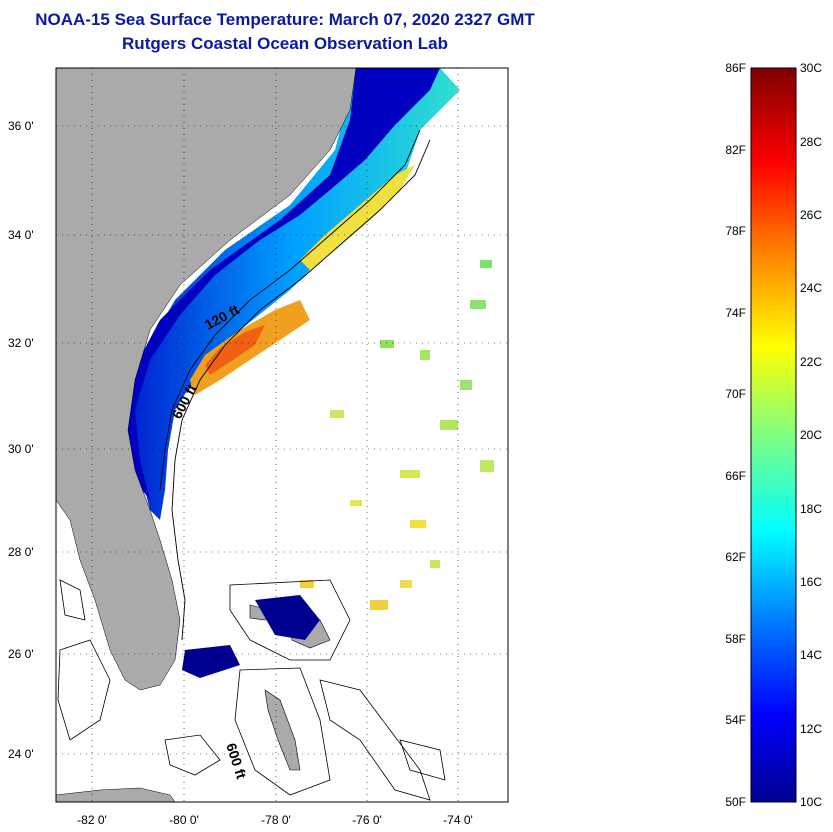  What do you see at coordinates (735, 802) in the screenshot?
I see `colorbar-f-label: 50F` at bounding box center [735, 802].